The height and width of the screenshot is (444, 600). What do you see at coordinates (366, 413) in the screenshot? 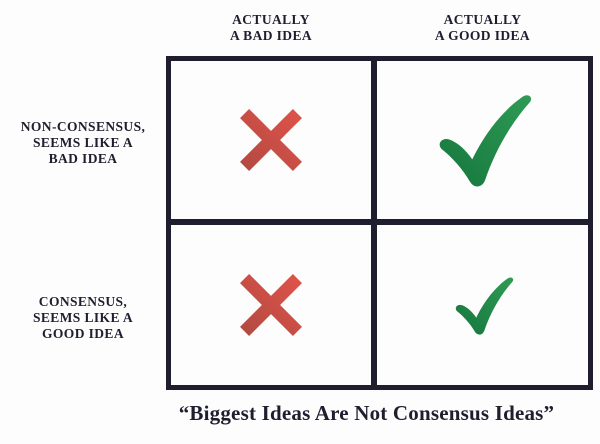
I see `figure-caption: “Biggest Ideas Are Not Consensus Ideas”` at bounding box center [366, 413].